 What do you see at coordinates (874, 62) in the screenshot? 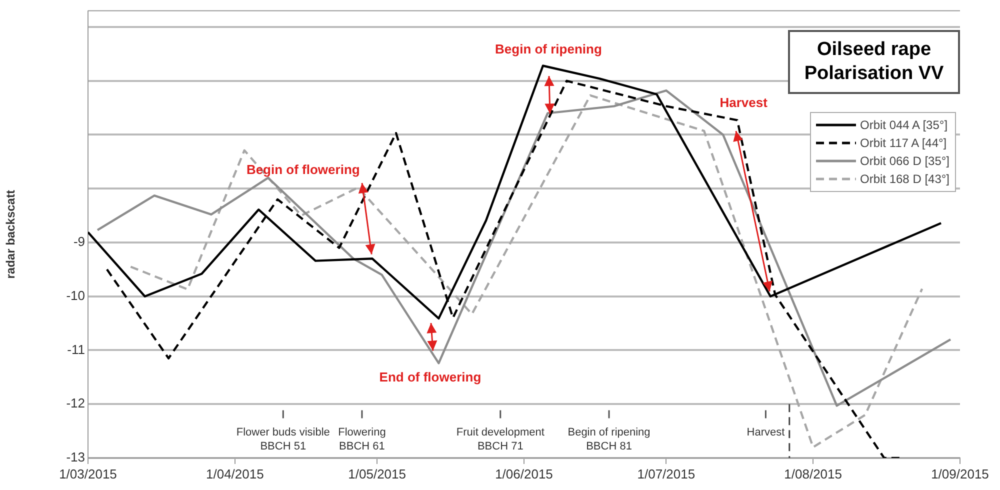
I see `text: Oilseed rape Polarisation VV` at bounding box center [874, 62].